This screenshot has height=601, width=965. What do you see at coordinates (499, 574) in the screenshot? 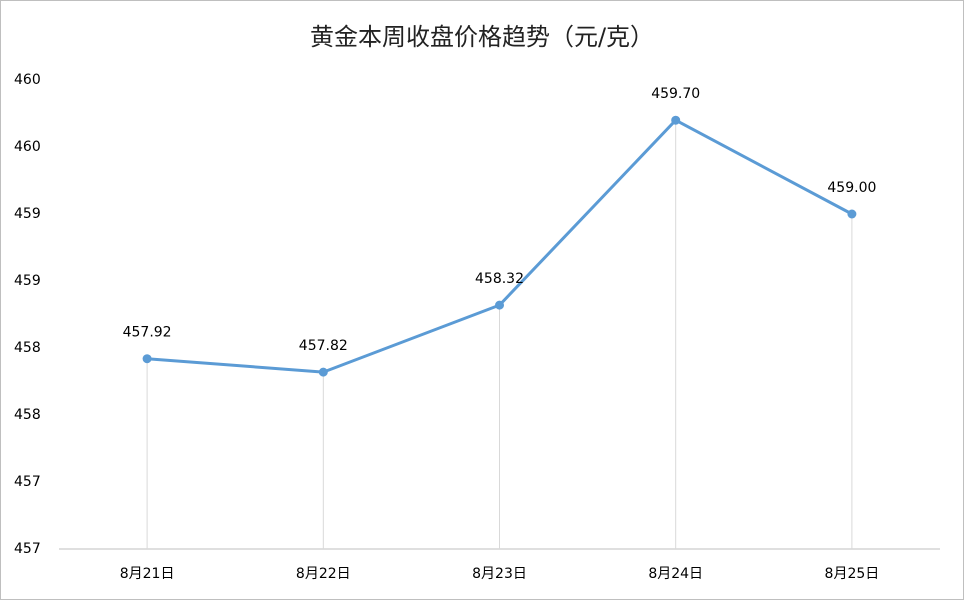
I see `x-tick-label: 8月23日` at bounding box center [499, 574].